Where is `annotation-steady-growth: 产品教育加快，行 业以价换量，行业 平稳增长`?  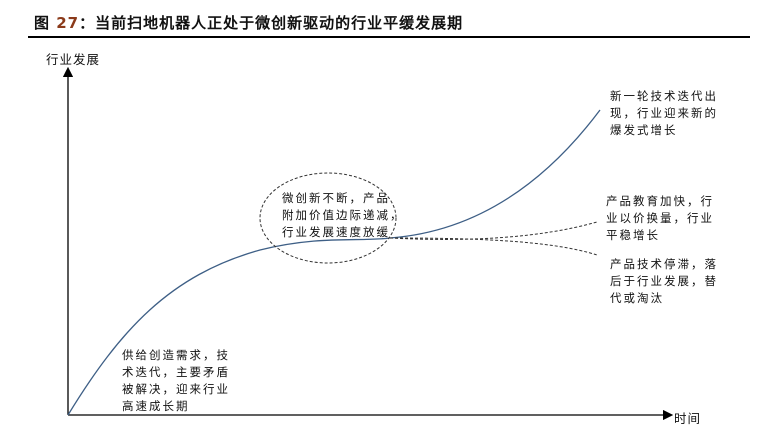
annotation-steady-growth: 产品教育加快，行 业以价换量，行业 平稳增长 is located at coordinates (660, 218).